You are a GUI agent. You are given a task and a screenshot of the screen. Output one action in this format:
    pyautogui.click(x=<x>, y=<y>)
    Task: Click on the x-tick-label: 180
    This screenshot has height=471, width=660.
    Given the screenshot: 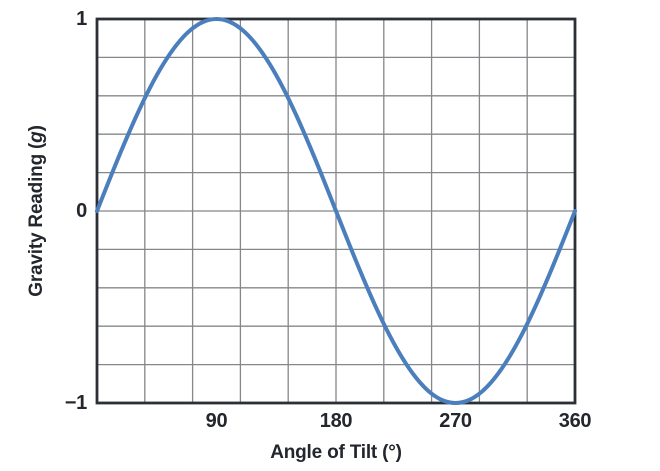 What is the action you would take?
    pyautogui.click(x=336, y=421)
    